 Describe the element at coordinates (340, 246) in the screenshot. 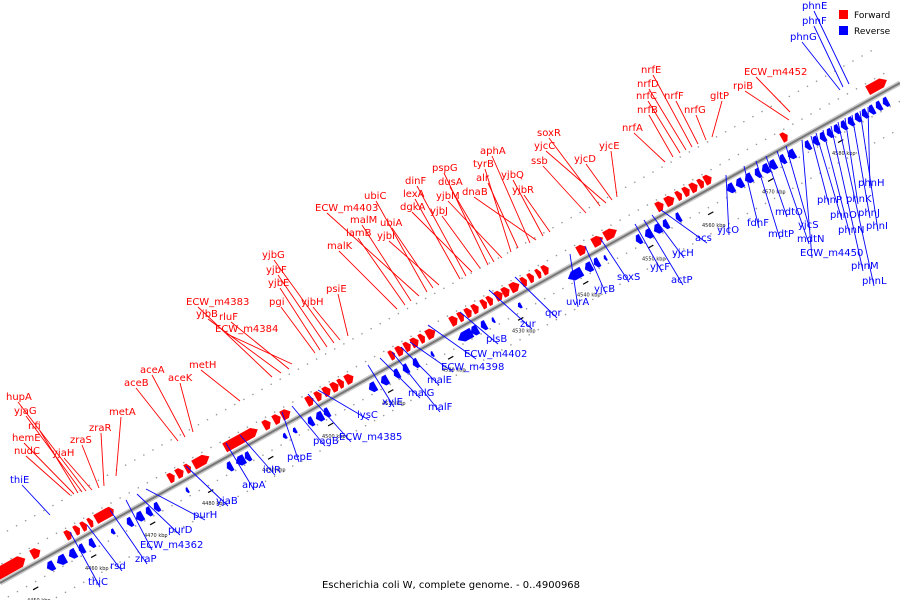

I see `forward-gene-label: malK` at that location.